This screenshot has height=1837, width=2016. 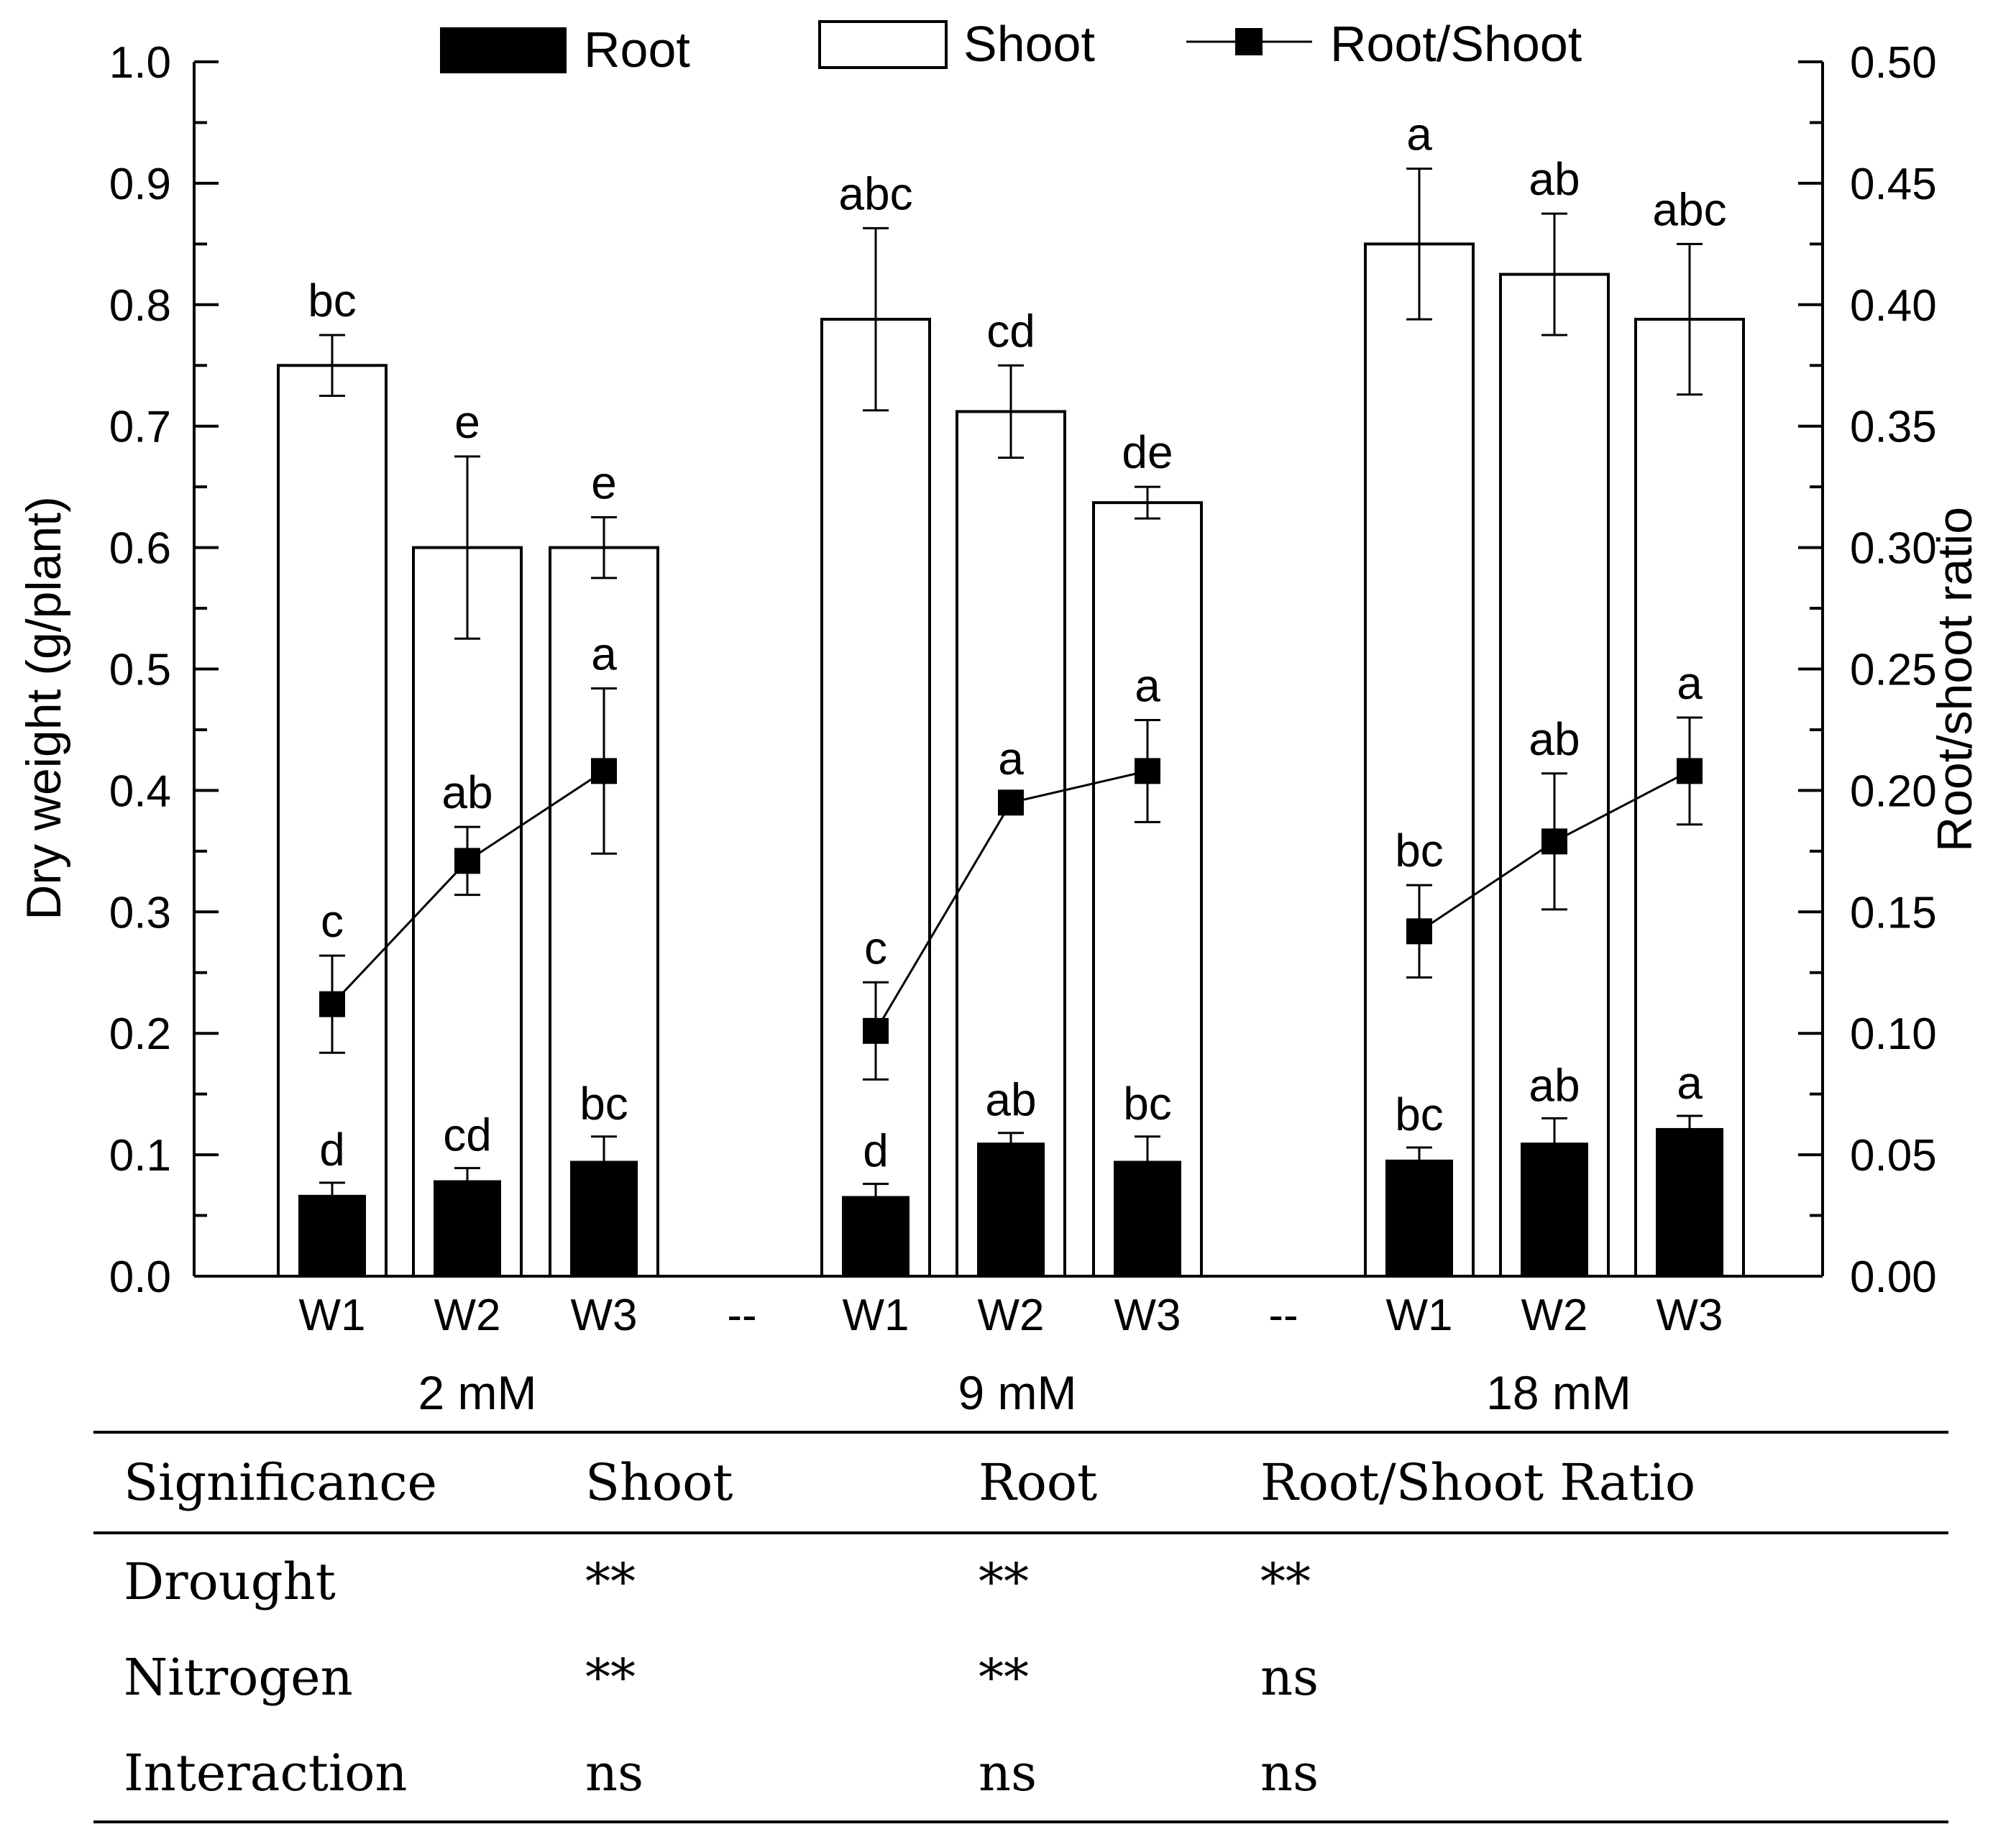 What do you see at coordinates (1893, 1277) in the screenshot?
I see `y-right-tick-label: 0.00` at bounding box center [1893, 1277].